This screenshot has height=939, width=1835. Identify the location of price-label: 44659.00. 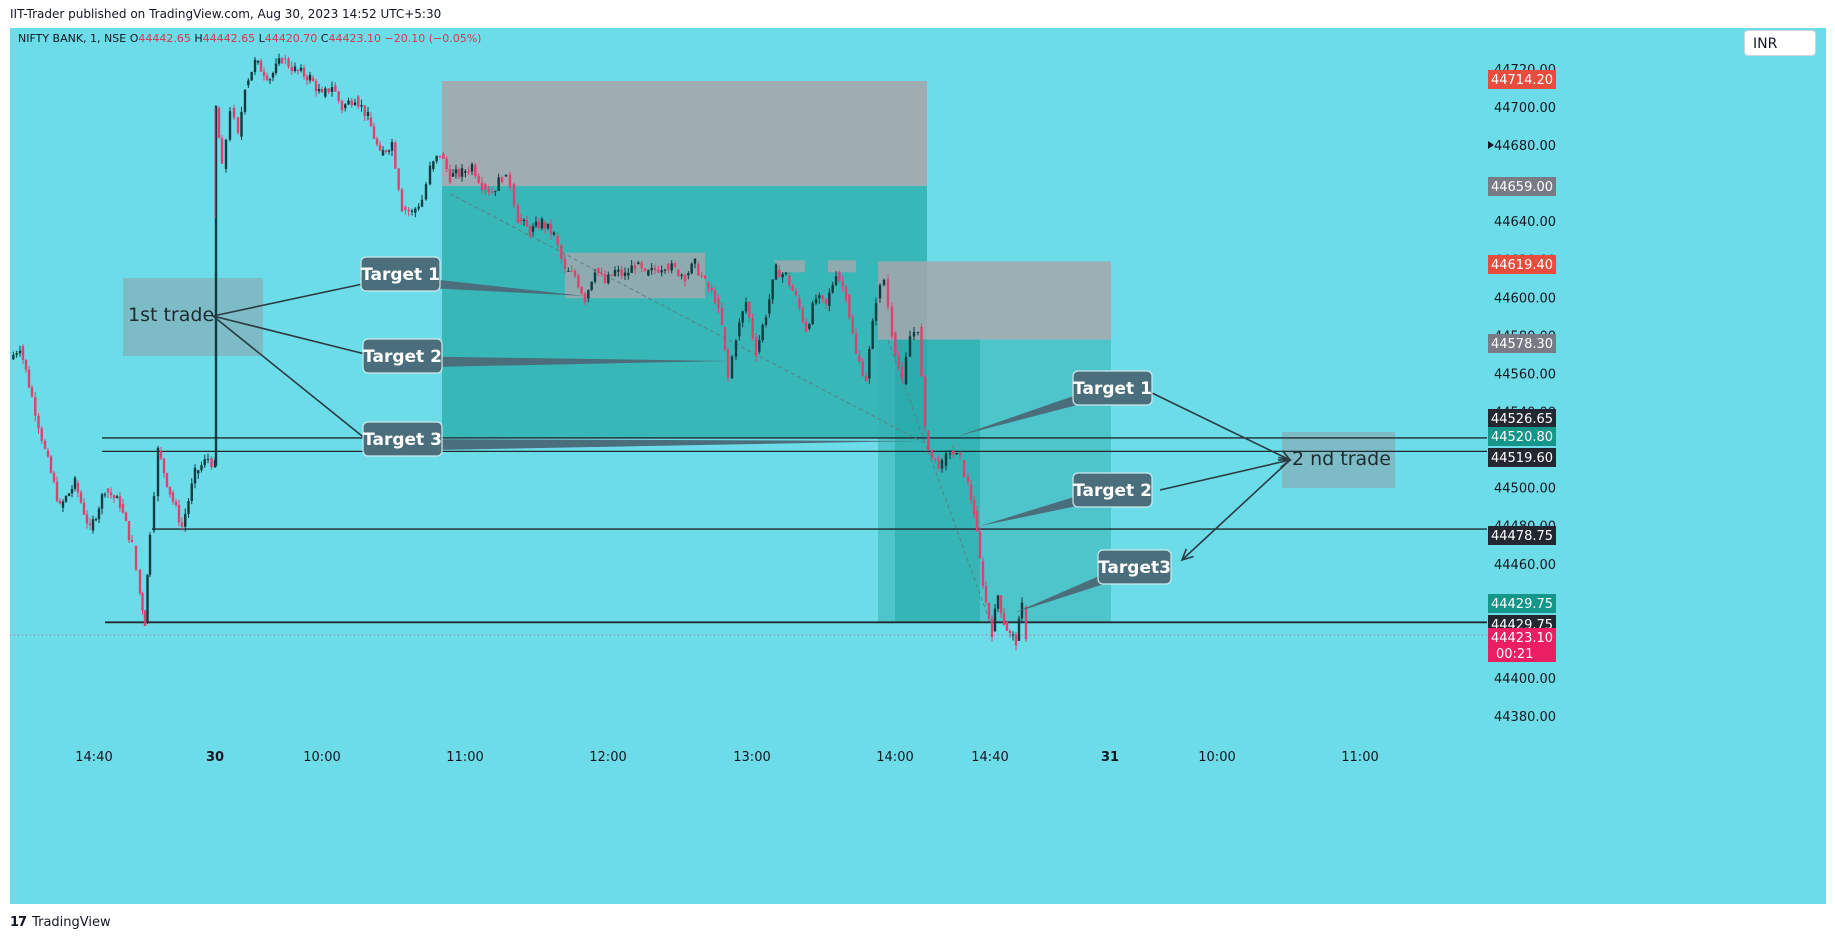
(1522, 187).